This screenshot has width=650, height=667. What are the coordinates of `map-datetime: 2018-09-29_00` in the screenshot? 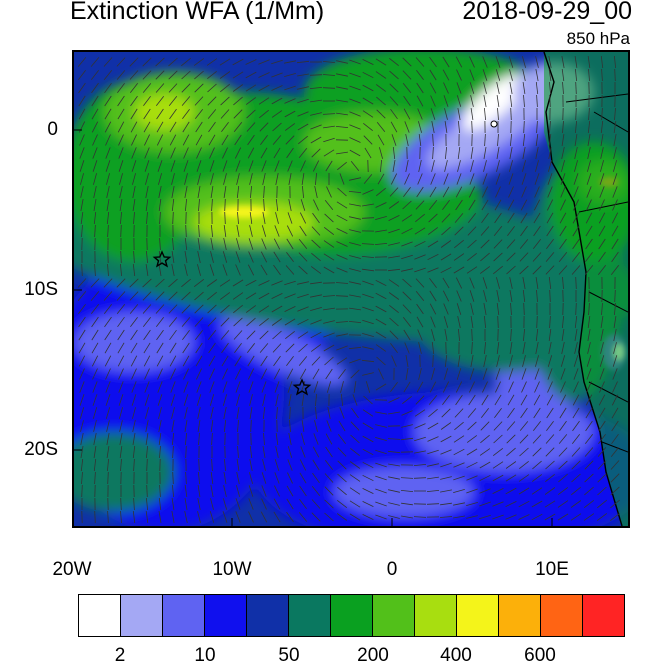 It's located at (547, 12).